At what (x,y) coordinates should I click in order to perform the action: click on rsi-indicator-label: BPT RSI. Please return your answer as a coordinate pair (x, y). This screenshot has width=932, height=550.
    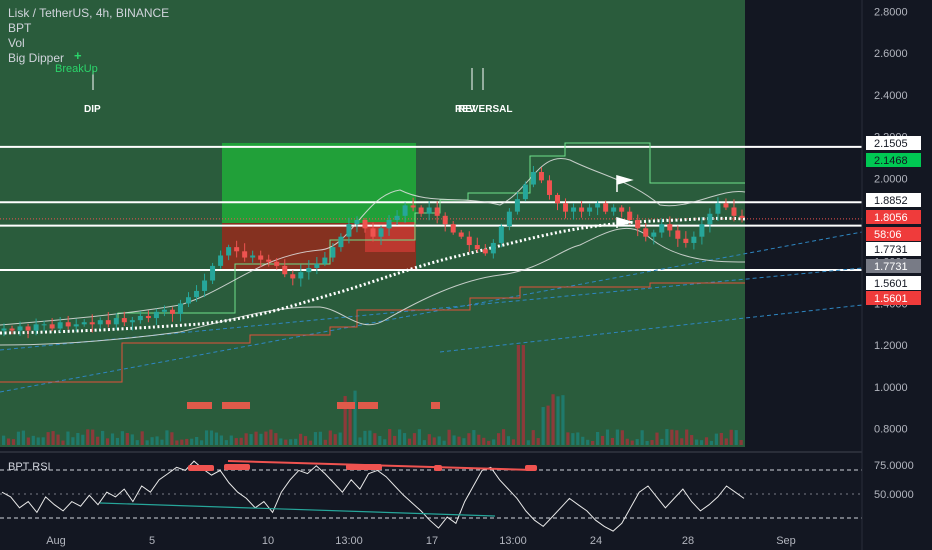
    Looking at the image, I should click on (29, 467).